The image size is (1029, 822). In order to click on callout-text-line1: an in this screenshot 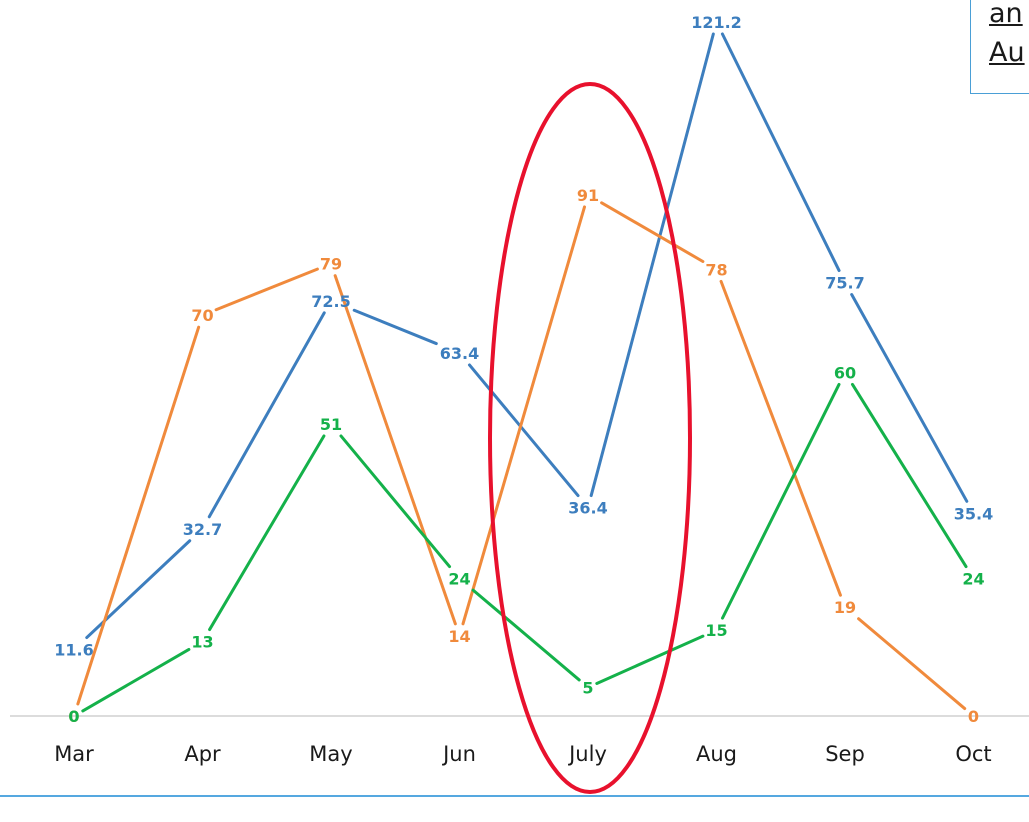, I will do `click(1006, 14)`.